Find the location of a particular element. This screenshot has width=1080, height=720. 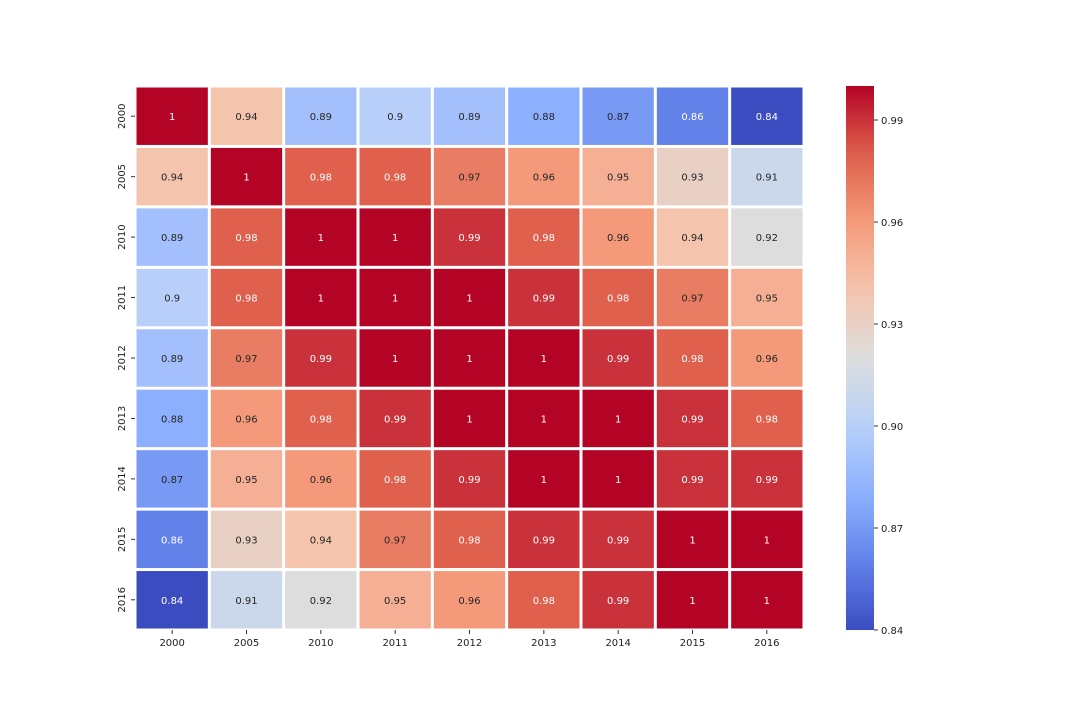

colorbar-gradient is located at coordinates (860, 358).